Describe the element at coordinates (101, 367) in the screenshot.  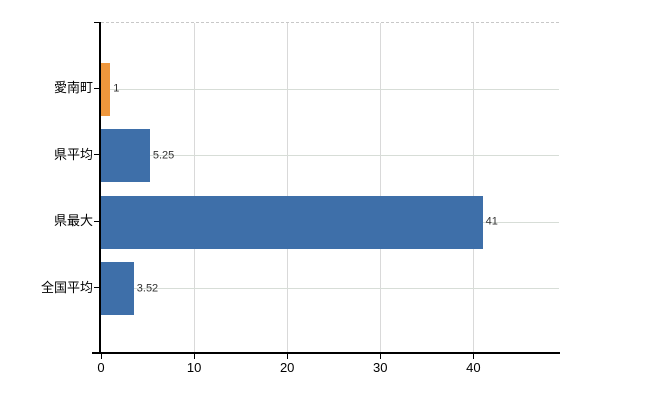
I see `x-tick-label: 0` at that location.